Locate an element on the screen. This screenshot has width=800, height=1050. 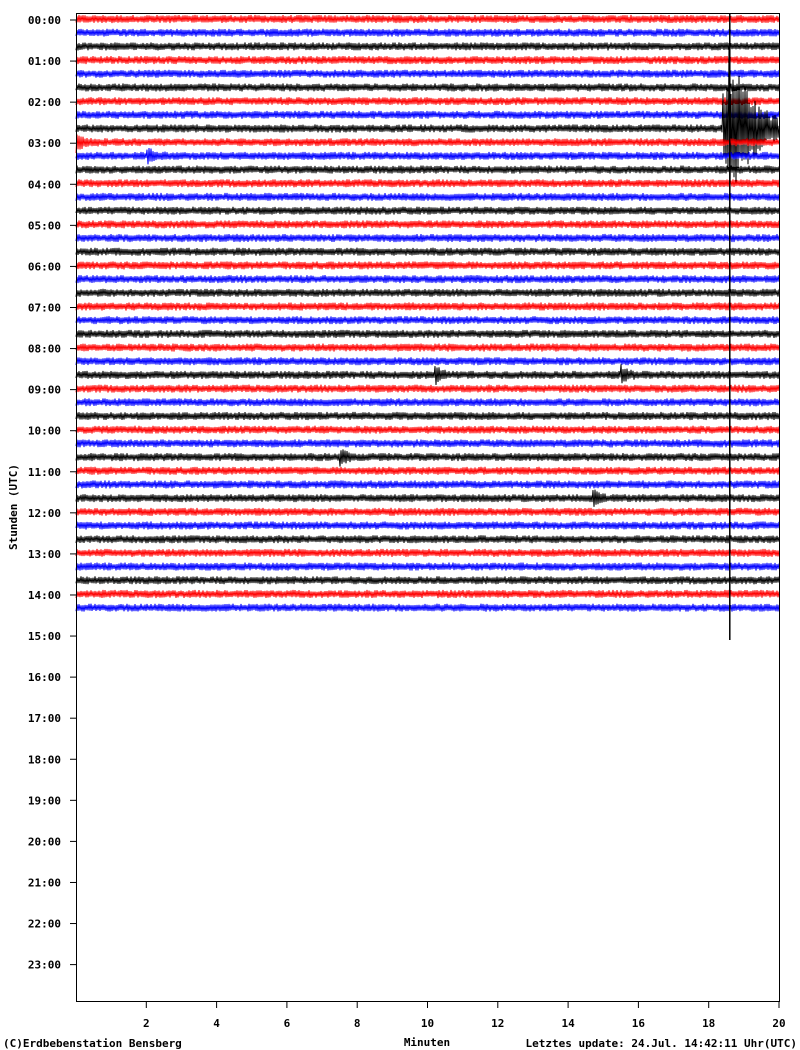
y-tick-label: 16:00 is located at coordinates (44, 677).